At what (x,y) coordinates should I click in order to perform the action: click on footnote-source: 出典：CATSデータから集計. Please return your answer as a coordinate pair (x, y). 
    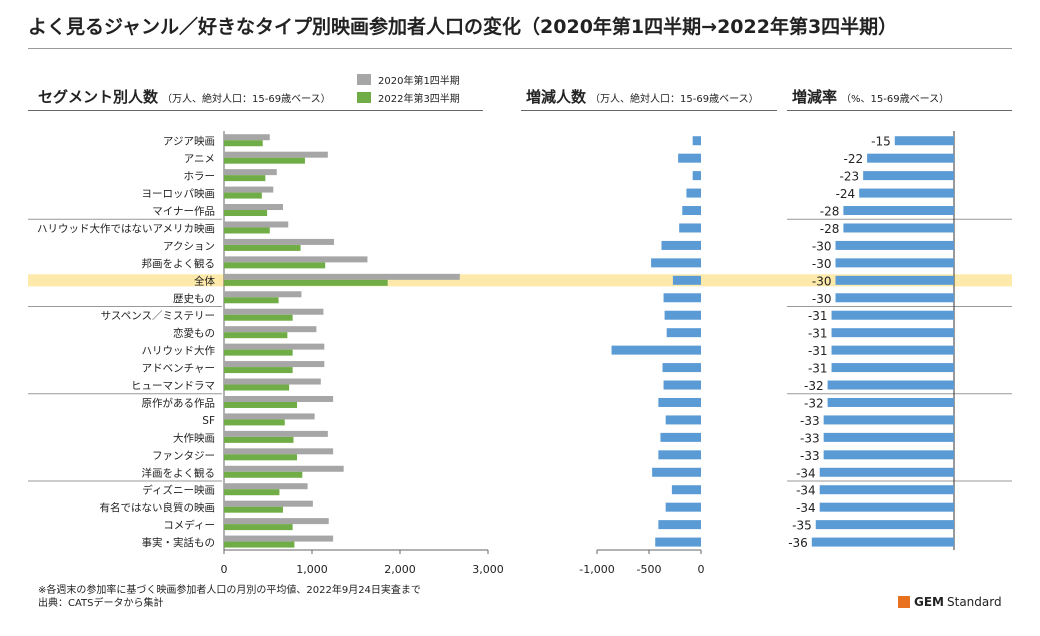
    Looking at the image, I should click on (101, 603).